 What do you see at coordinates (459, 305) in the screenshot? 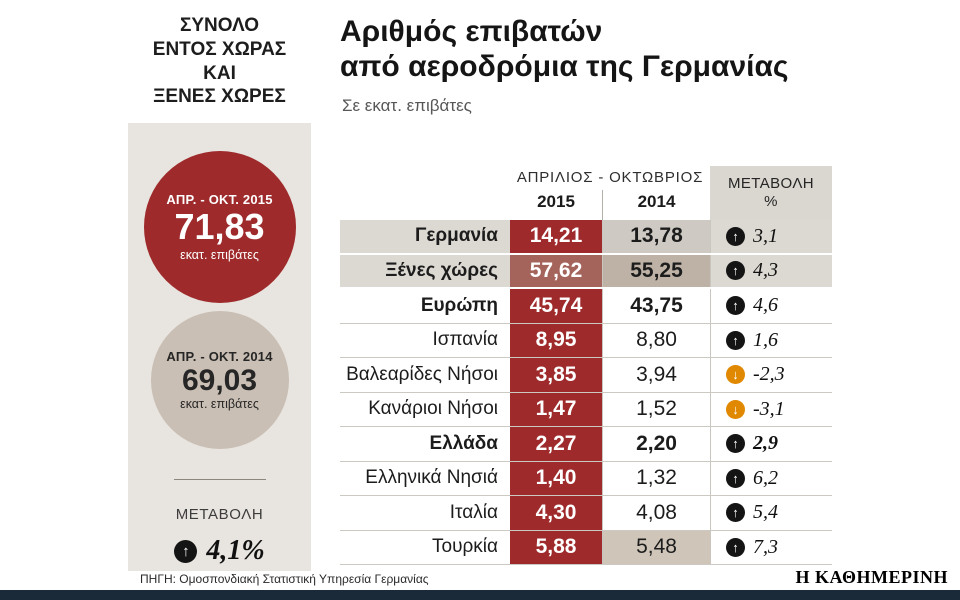
I see `row-label: Ευρώπη` at bounding box center [459, 305].